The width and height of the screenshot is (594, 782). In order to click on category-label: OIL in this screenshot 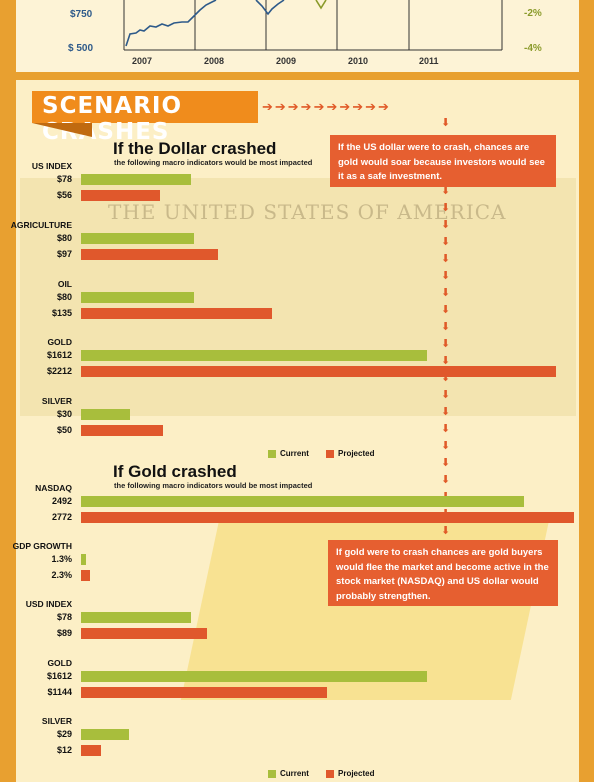, I will do `click(64, 284)`.